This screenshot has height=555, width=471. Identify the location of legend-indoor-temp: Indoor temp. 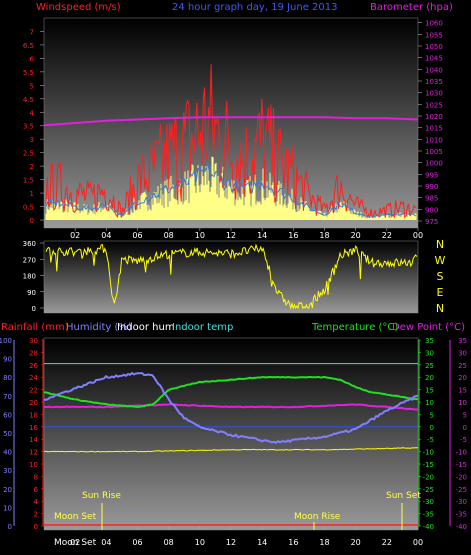
(202, 327).